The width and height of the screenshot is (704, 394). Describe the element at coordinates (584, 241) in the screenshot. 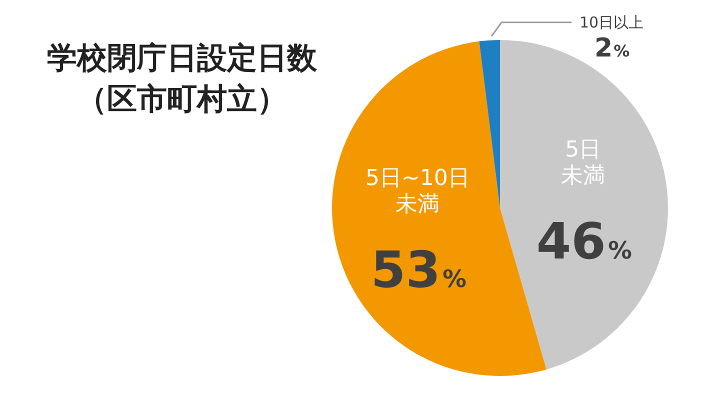

I see `data-label: 46%` at that location.